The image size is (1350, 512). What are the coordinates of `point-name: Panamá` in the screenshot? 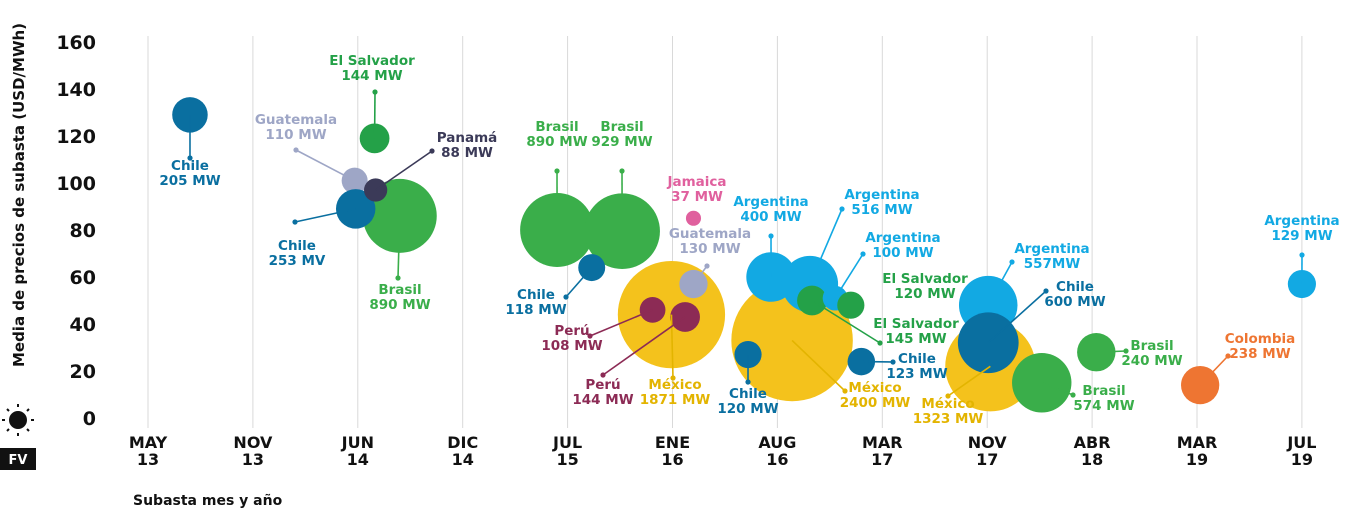 It's located at (467, 138).